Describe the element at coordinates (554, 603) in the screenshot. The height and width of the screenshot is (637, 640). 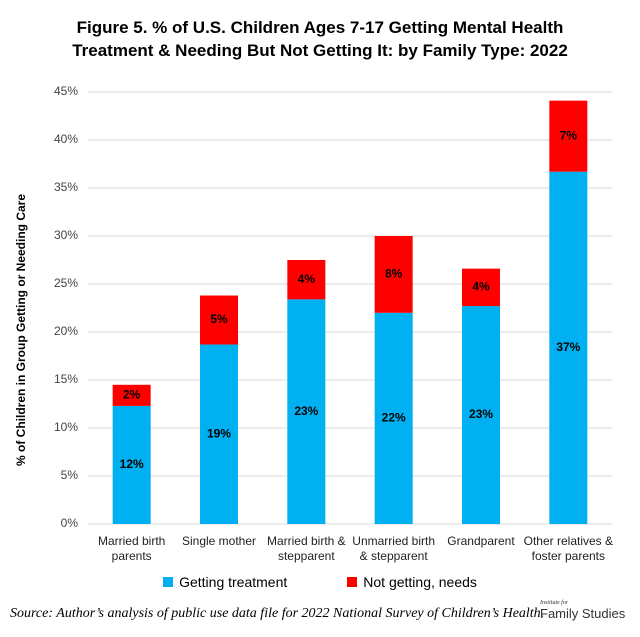
I see `logo-small: Institute for` at that location.